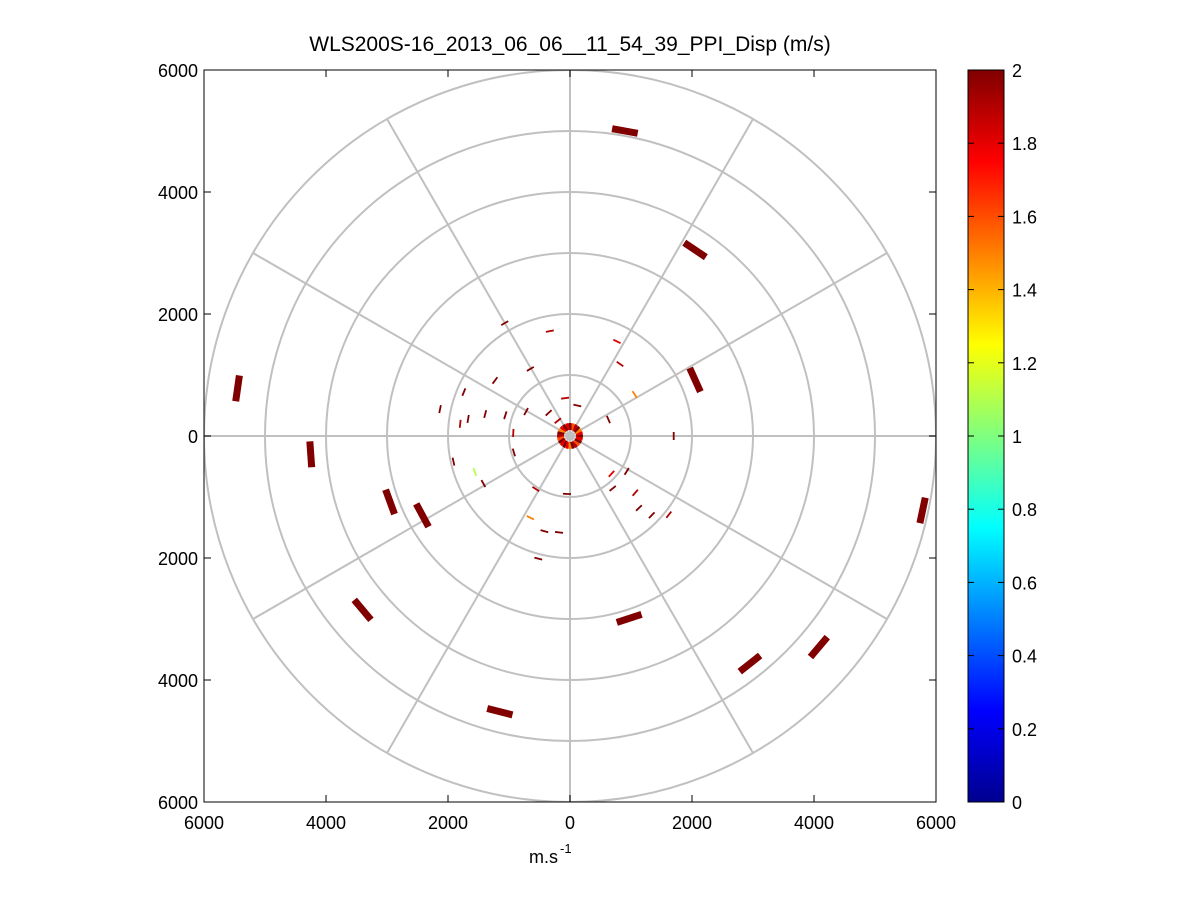 The width and height of the screenshot is (1201, 901). I want to click on colorbar-tick-label: 1, so click(1017, 437).